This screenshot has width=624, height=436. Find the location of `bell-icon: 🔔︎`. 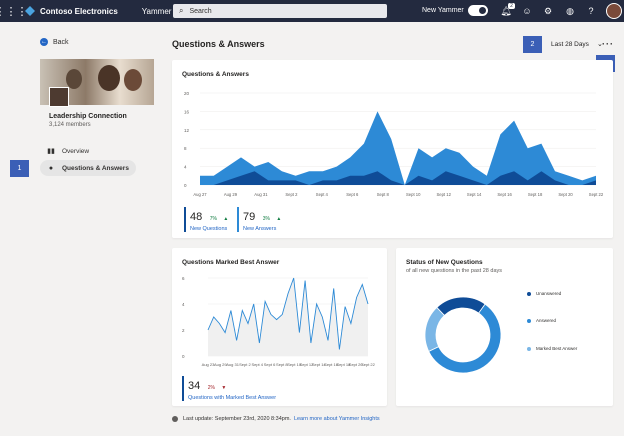

bell-icon: 🔔︎ is located at coordinates (506, 10).